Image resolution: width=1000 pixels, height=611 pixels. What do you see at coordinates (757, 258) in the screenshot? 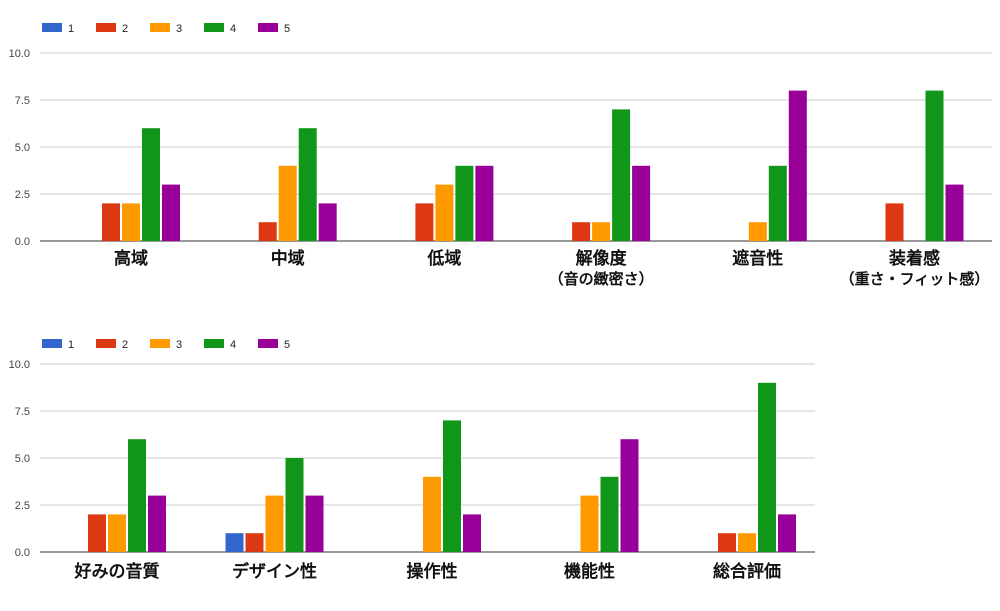
I see `x-category-label: 遮音性` at bounding box center [757, 258].